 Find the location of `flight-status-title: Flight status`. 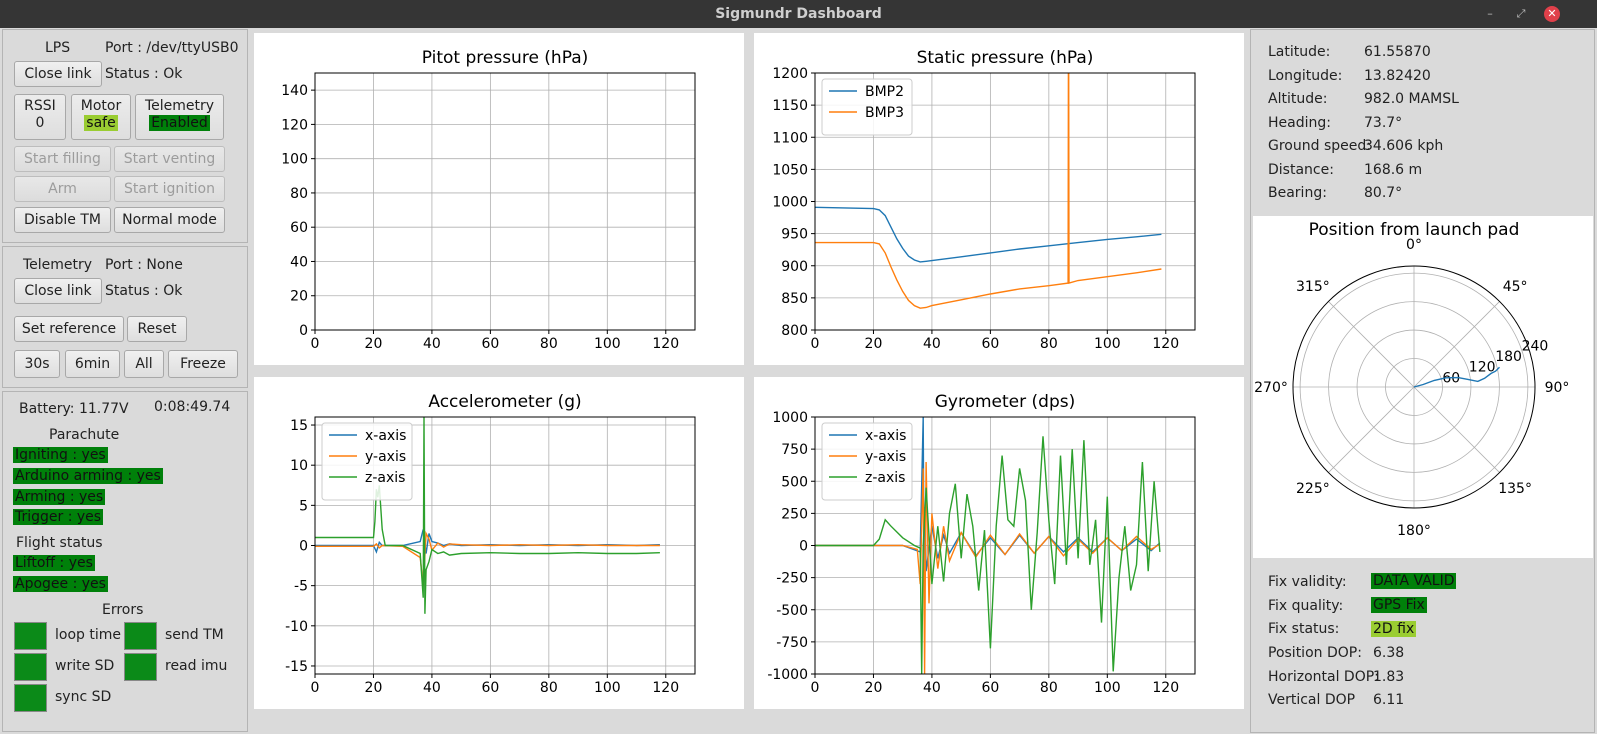

flight-status-title: Flight status is located at coordinates (59, 543).